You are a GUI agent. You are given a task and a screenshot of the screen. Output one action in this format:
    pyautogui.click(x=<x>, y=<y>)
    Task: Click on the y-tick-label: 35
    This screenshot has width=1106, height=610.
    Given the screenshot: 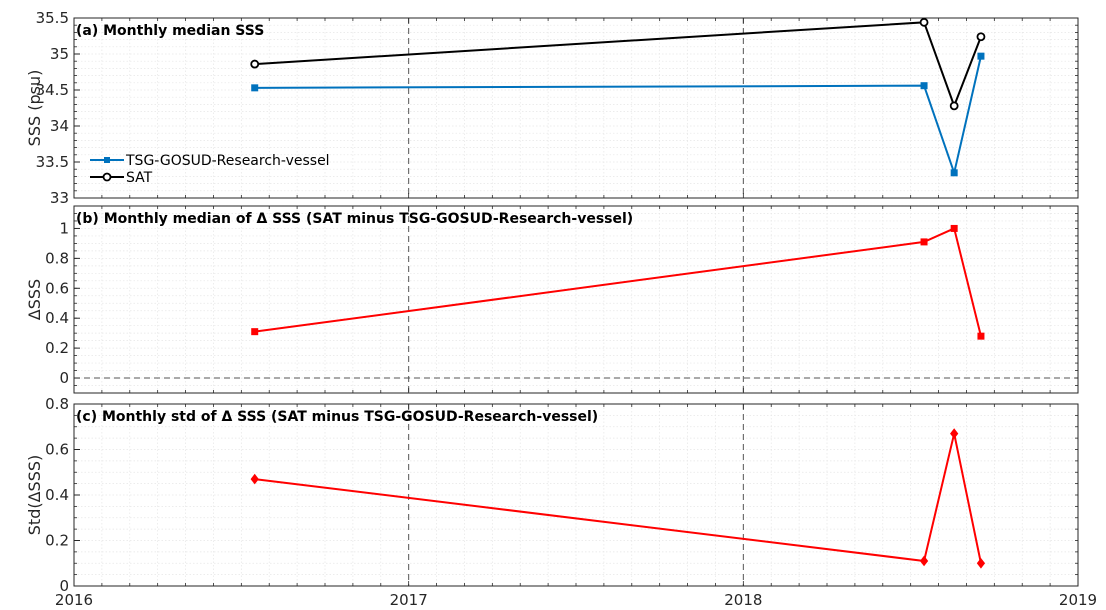 What is the action you would take?
    pyautogui.click(x=59, y=54)
    